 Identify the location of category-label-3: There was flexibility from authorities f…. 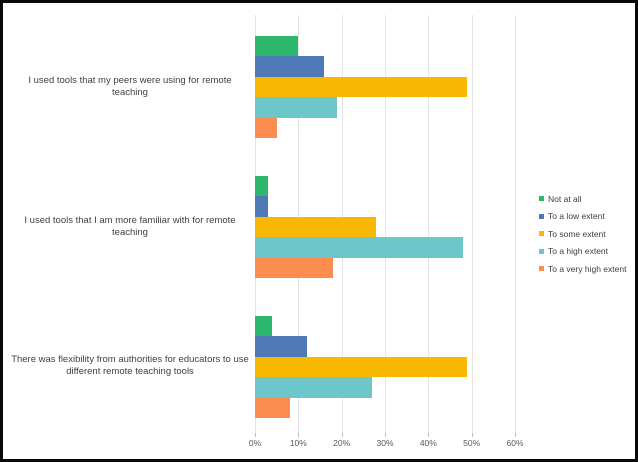
(130, 365).